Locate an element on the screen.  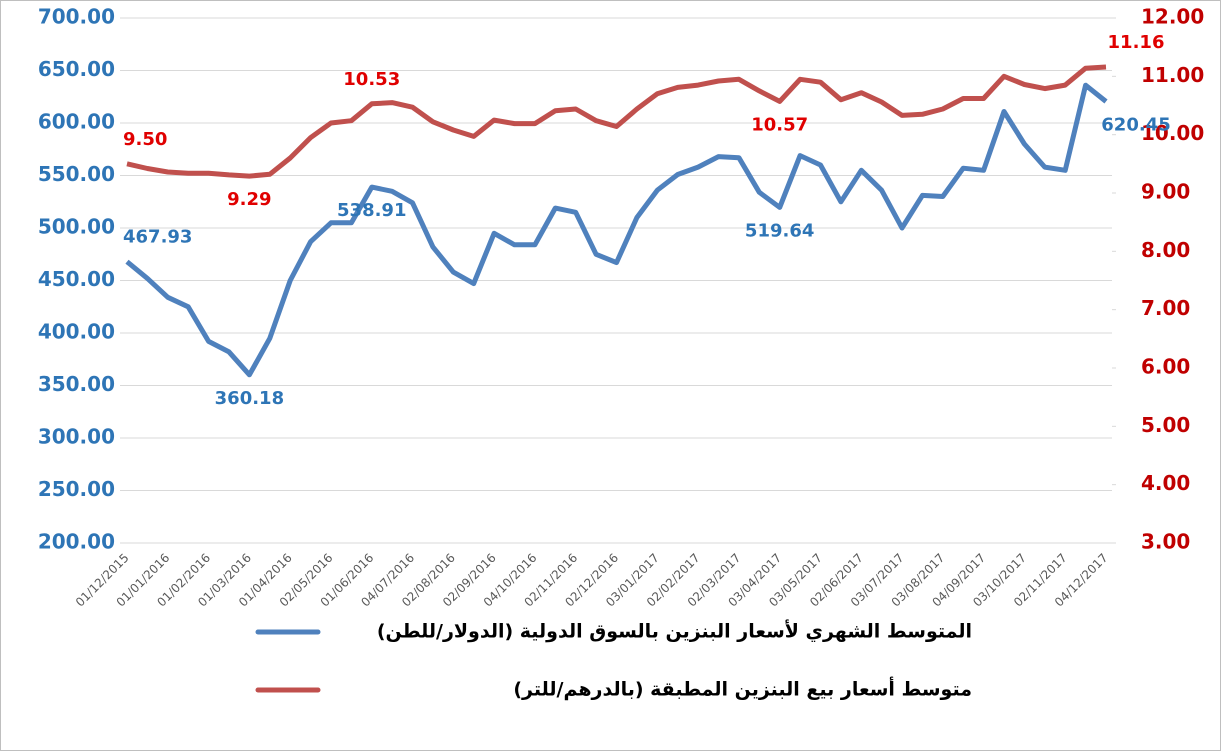
y-tick-label: 500.00 is located at coordinates (76, 227).